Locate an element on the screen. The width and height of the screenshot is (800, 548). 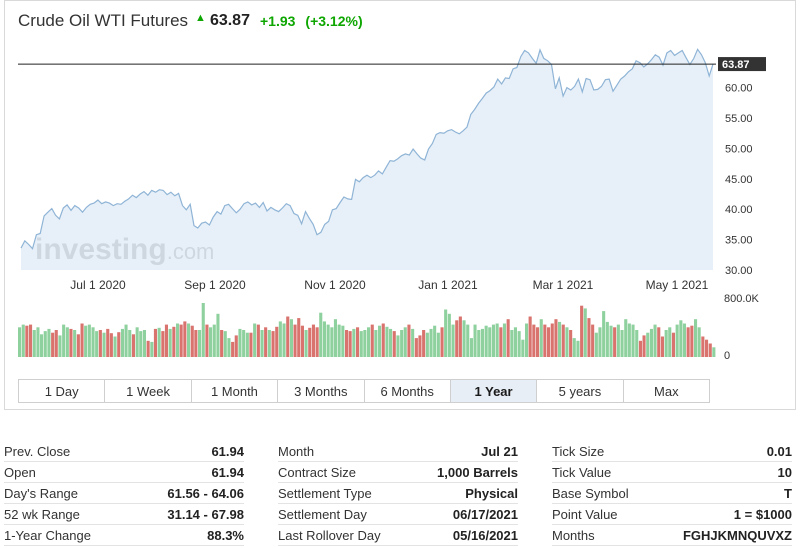
stat-row: Base Symbol T is located at coordinates (672, 493).